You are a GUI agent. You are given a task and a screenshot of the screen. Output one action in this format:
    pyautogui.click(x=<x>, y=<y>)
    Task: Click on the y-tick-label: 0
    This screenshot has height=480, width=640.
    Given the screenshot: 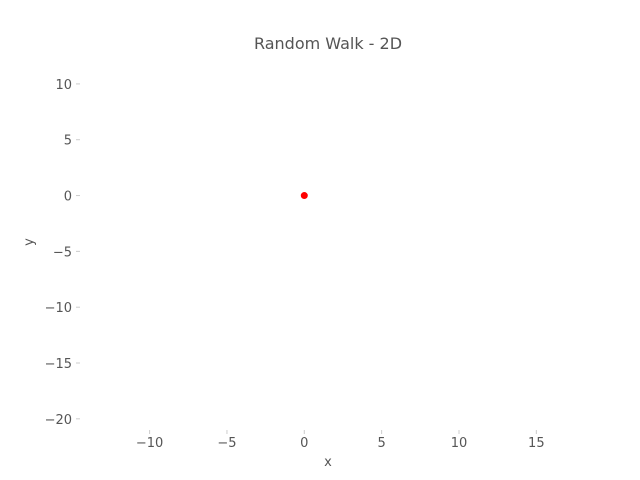 What is the action you would take?
    pyautogui.click(x=68, y=197)
    